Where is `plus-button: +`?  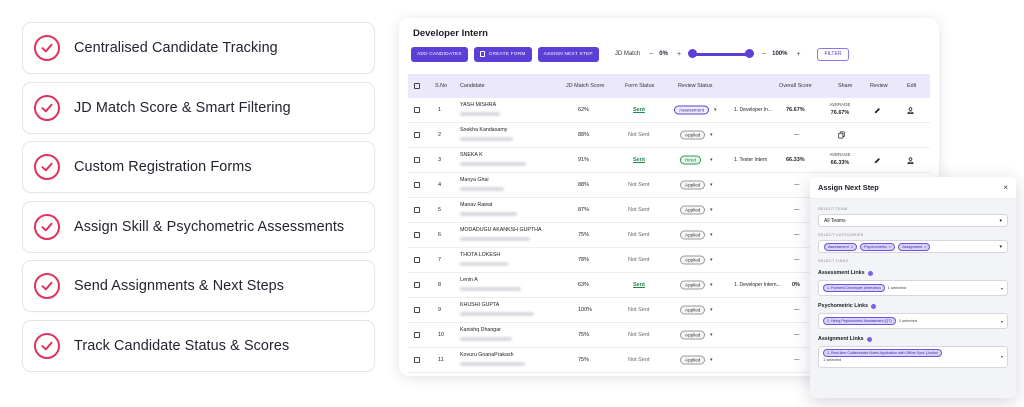
plus-button: + is located at coordinates (679, 54).